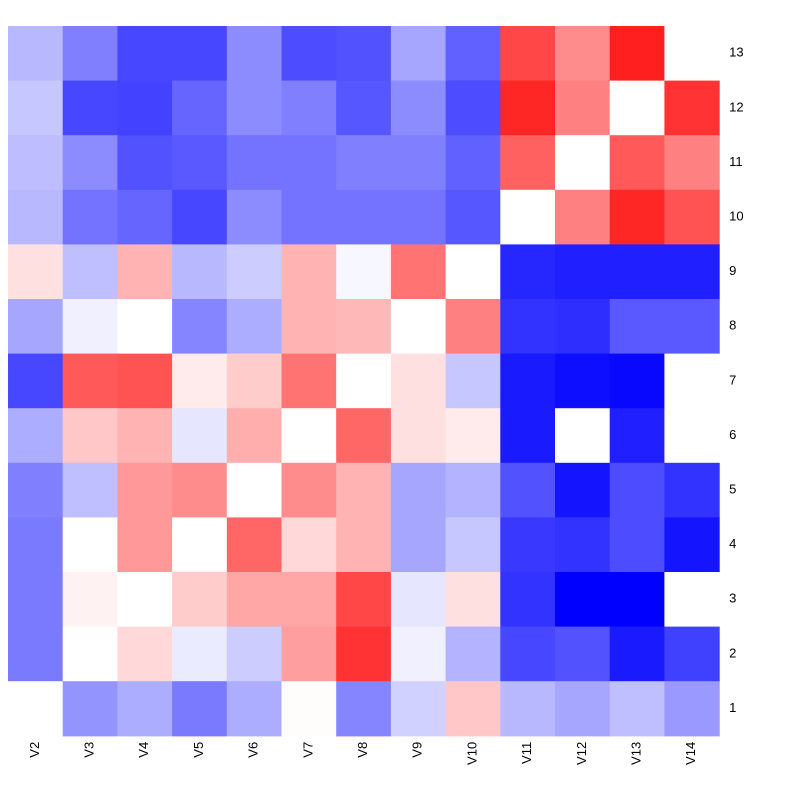  What do you see at coordinates (471, 753) in the screenshot?
I see `x-tick-label: V10` at bounding box center [471, 753].